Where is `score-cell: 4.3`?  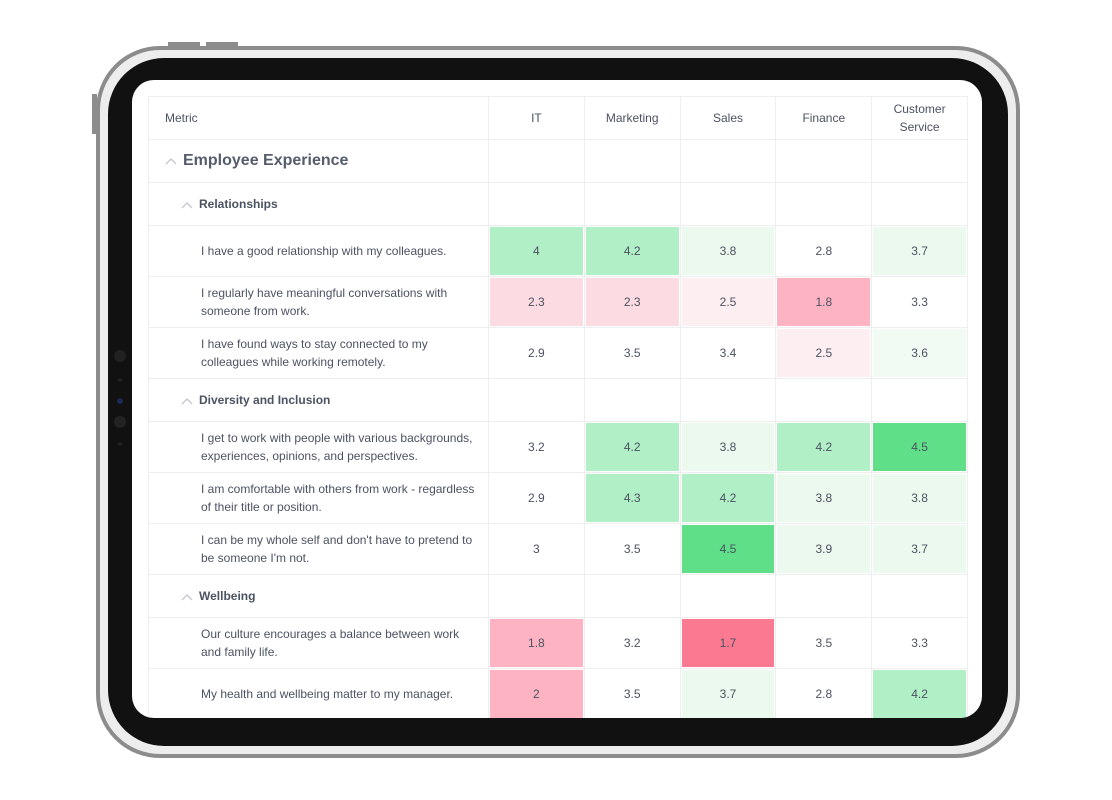
score-cell: 4.3 is located at coordinates (632, 498).